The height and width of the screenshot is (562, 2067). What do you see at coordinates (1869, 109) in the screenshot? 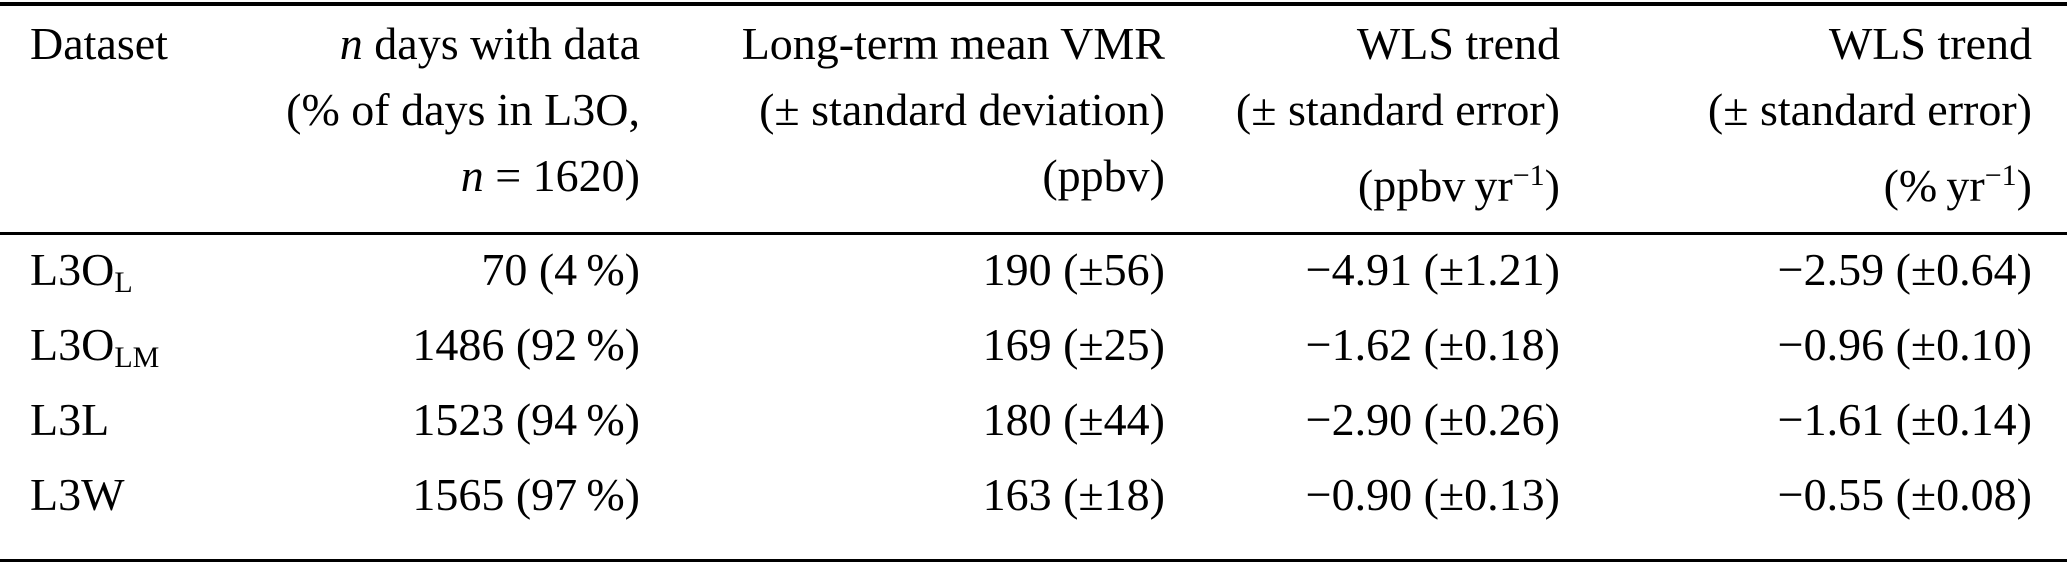
I see `header-wls-pct-line2: (± standard error)` at bounding box center [1869, 109].